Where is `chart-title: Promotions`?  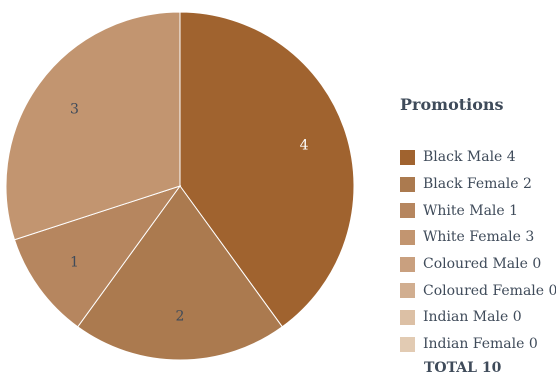 chart-title: Promotions is located at coordinates (452, 104).